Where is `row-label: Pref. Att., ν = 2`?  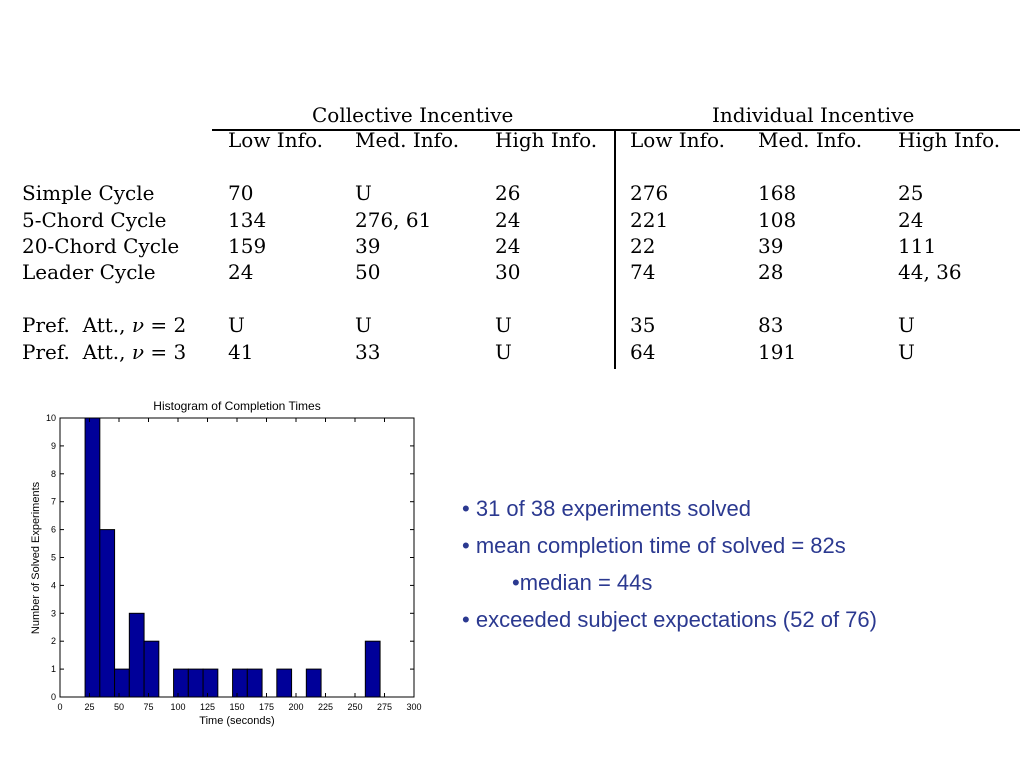 row-label: Pref. Att., ν = 2 is located at coordinates (104, 325).